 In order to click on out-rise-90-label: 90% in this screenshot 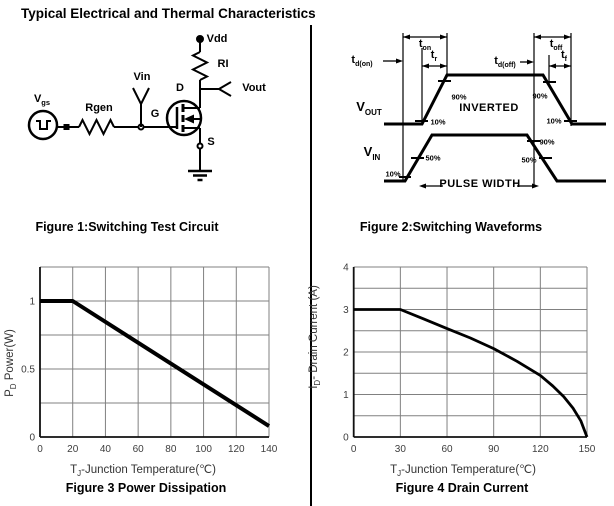, I will do `click(459, 97)`.